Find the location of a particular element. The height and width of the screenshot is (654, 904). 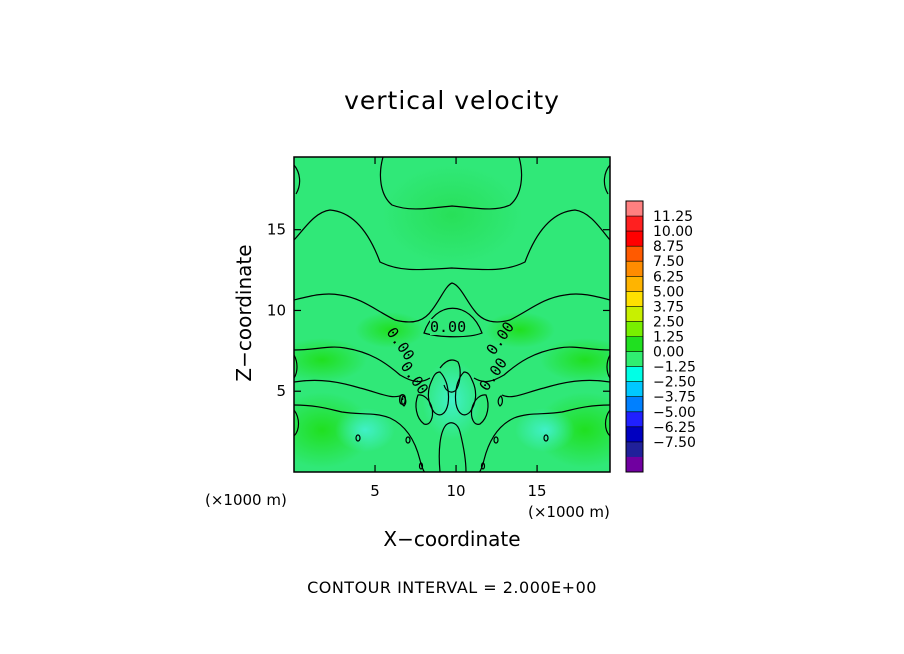

colorbar-label: 7.50 is located at coordinates (668, 262).